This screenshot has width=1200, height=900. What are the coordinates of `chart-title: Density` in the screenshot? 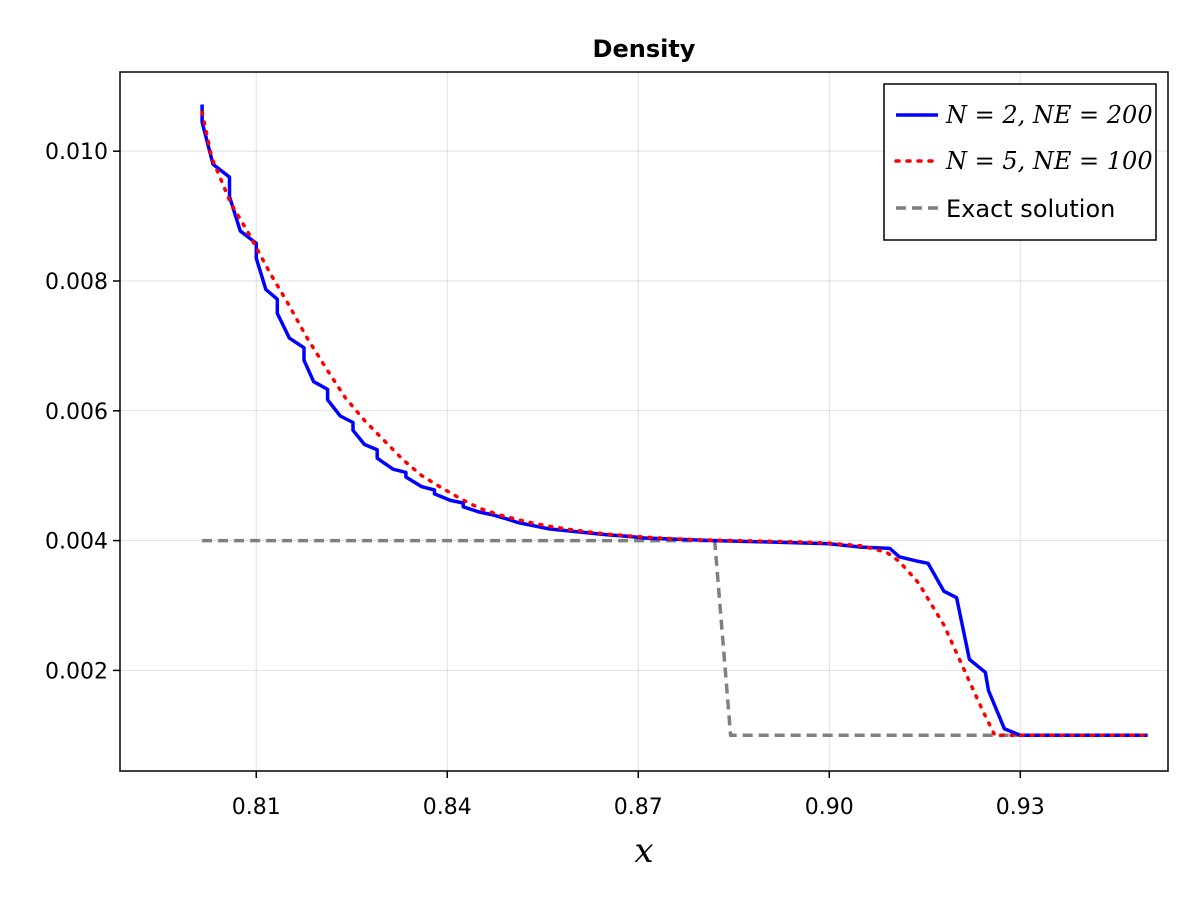 It's located at (644, 49).